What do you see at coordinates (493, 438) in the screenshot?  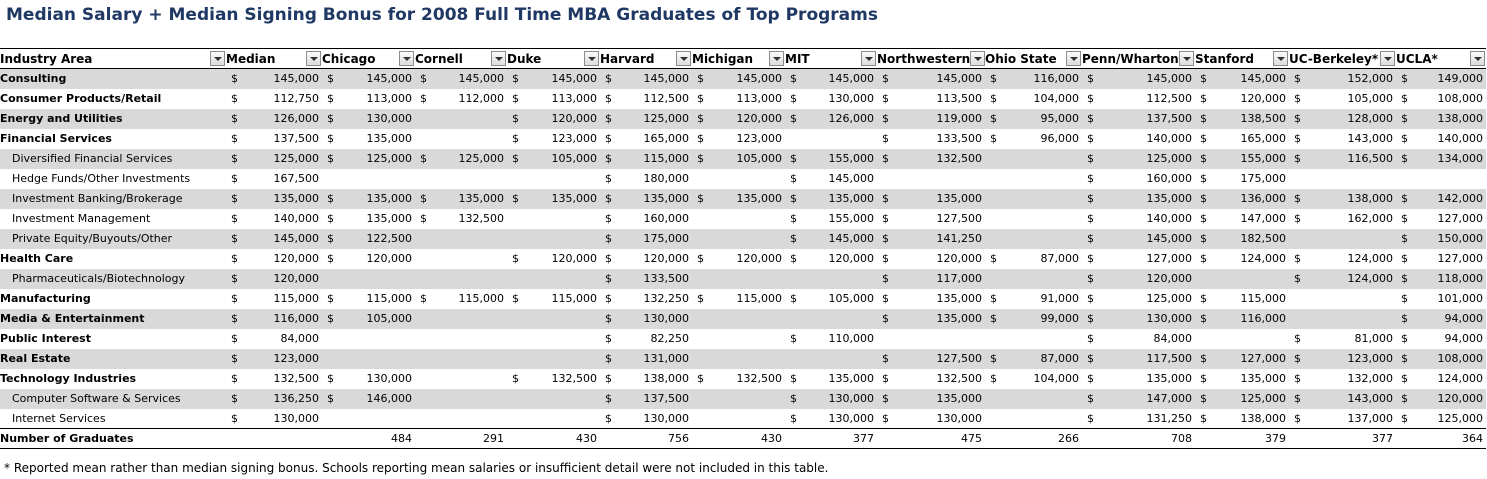 I see `cell-value: 291` at bounding box center [493, 438].